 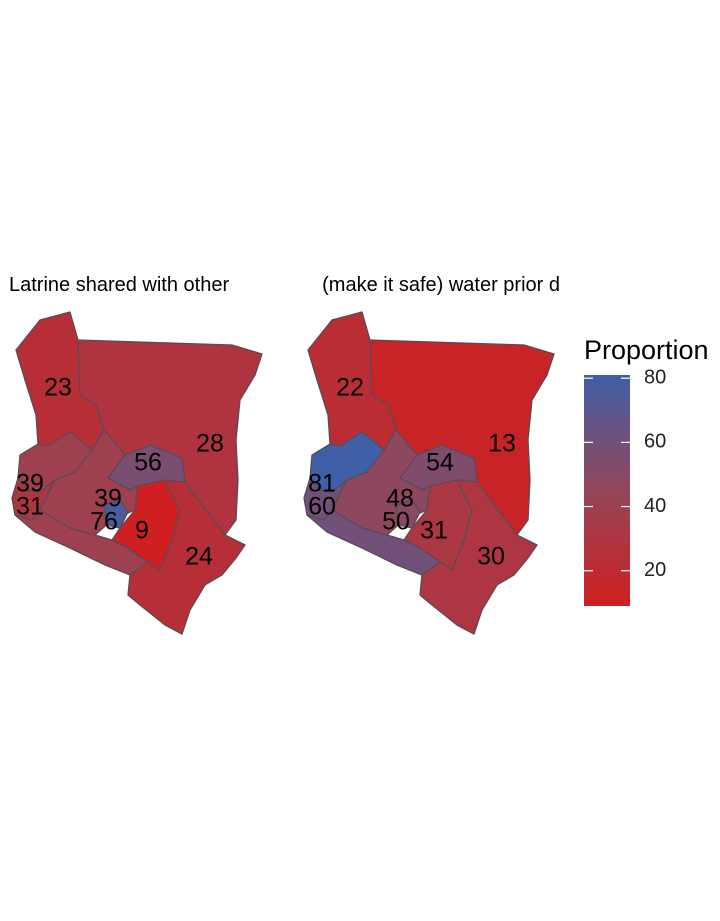 I want to click on region-label-nairobi: 50, so click(x=396, y=522).